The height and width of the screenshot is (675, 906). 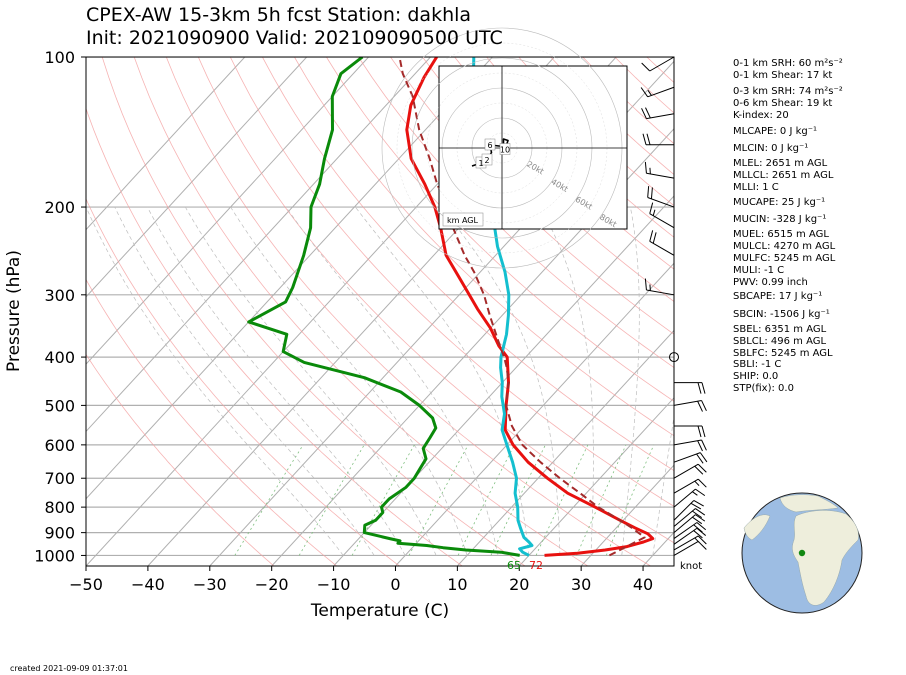 I want to click on europe-landmass, so click(x=809, y=503).